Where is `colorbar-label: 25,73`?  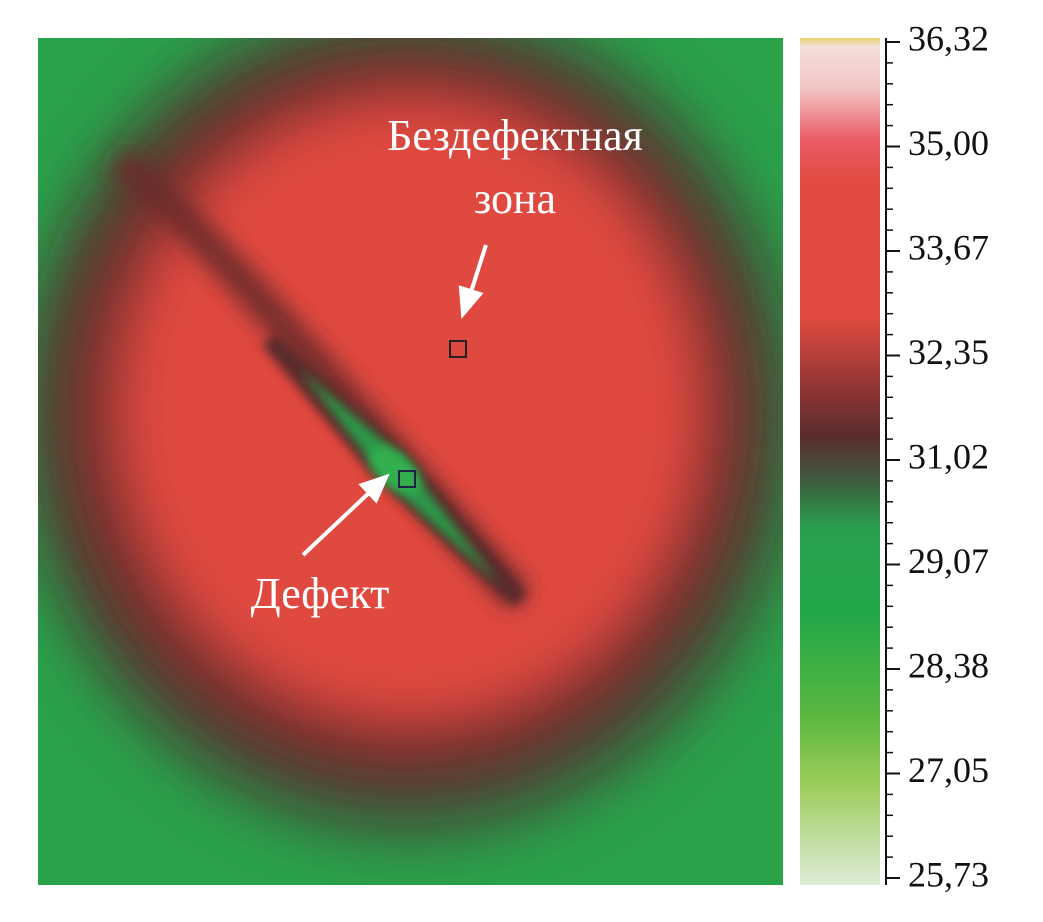 colorbar-label: 25,73 is located at coordinates (948, 874).